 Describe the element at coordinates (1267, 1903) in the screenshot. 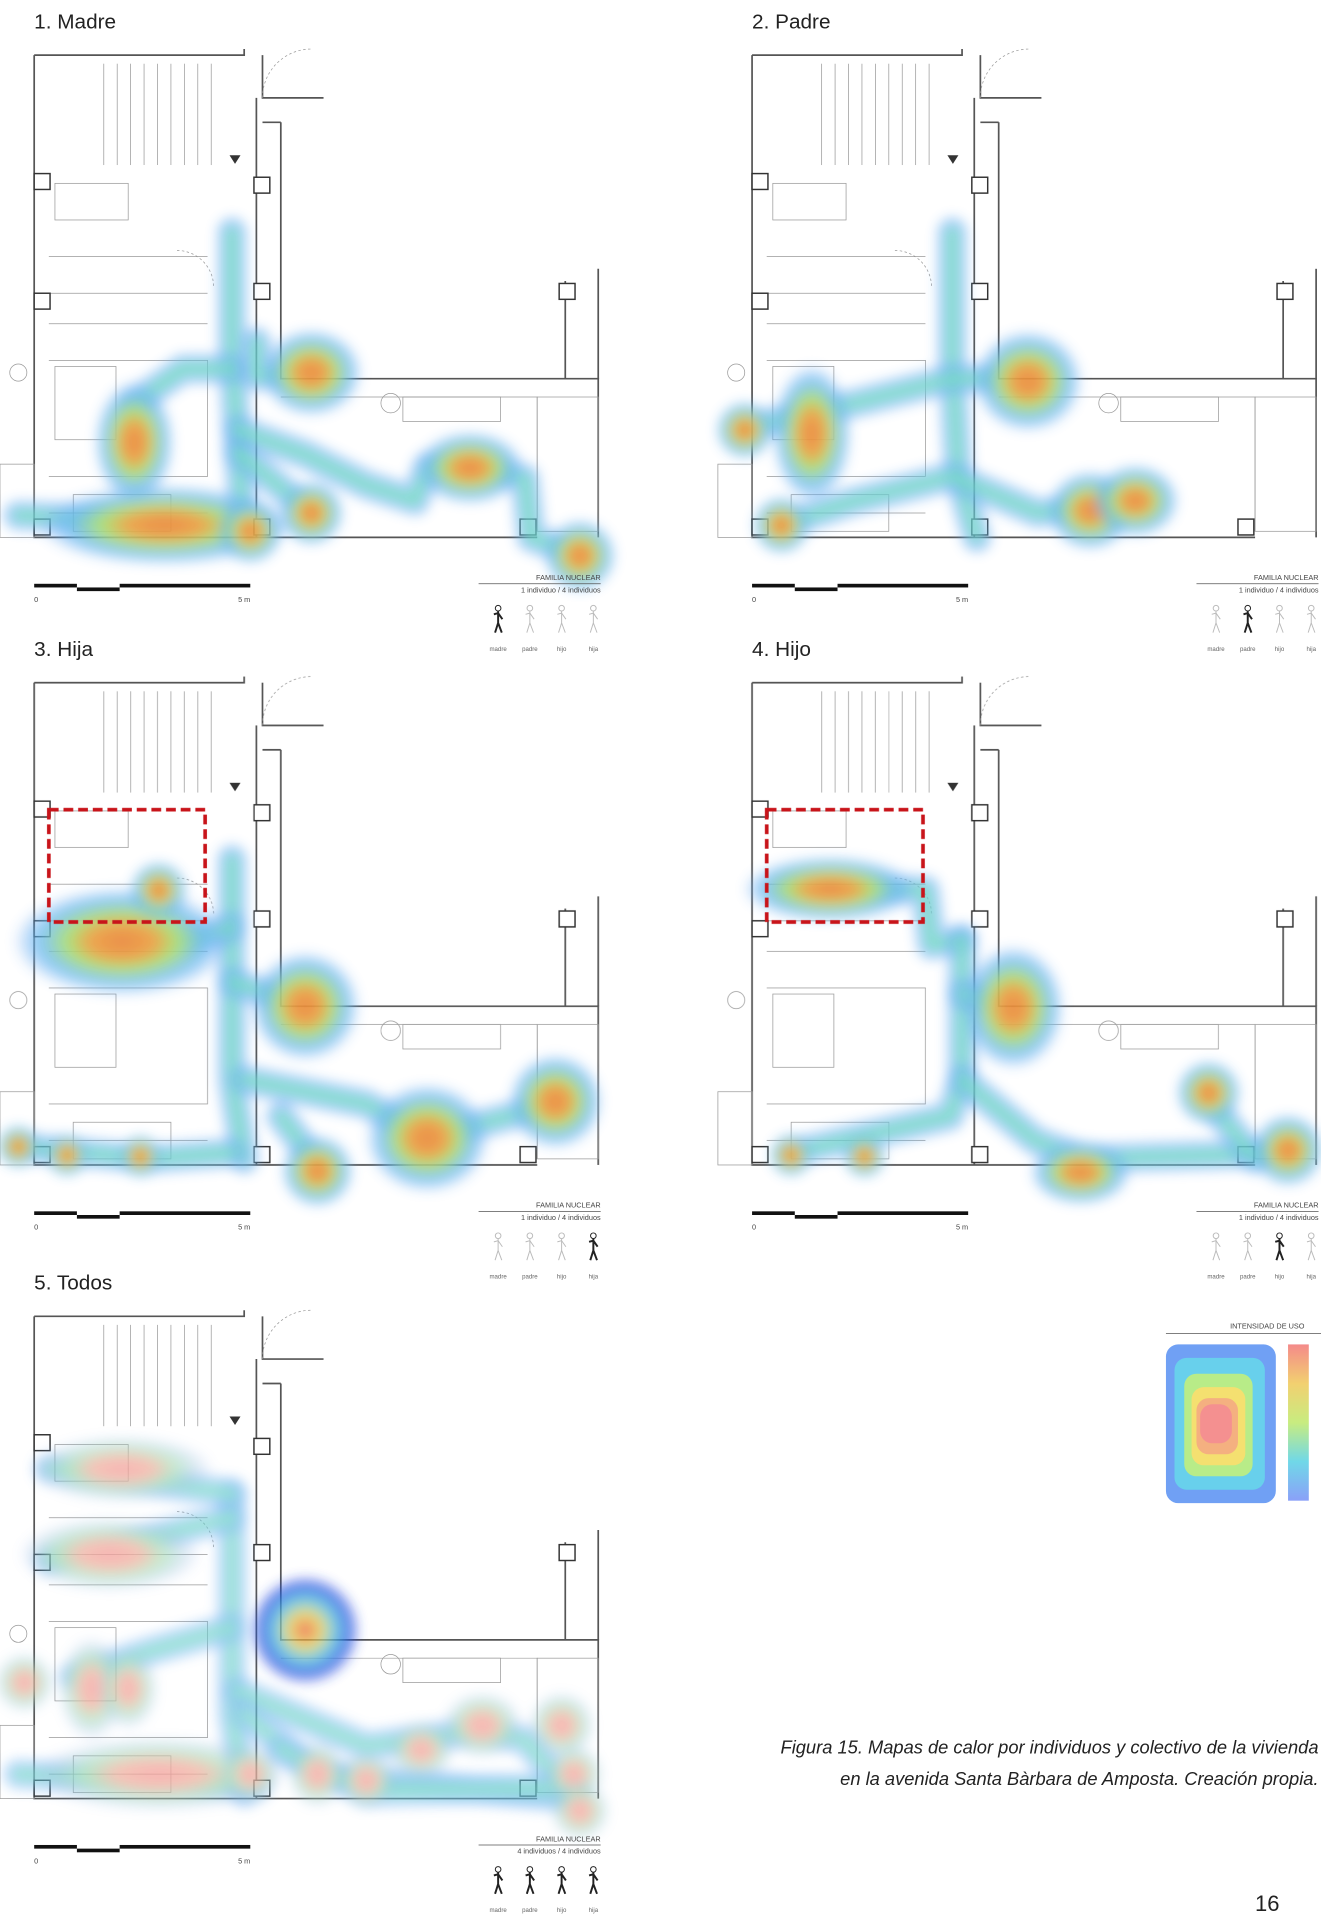

I see `page-number: 16` at that location.